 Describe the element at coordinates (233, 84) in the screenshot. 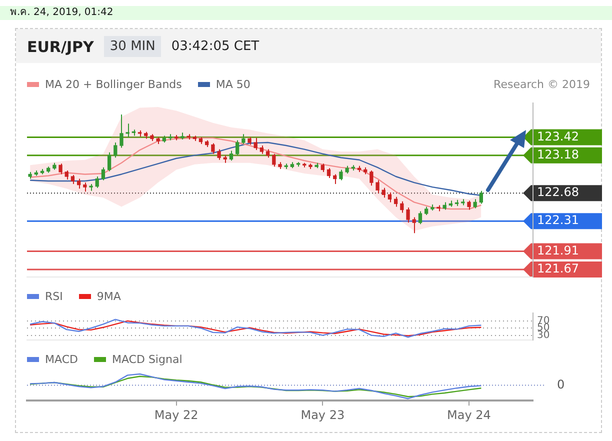

I see `legend-label: MA 50` at that location.